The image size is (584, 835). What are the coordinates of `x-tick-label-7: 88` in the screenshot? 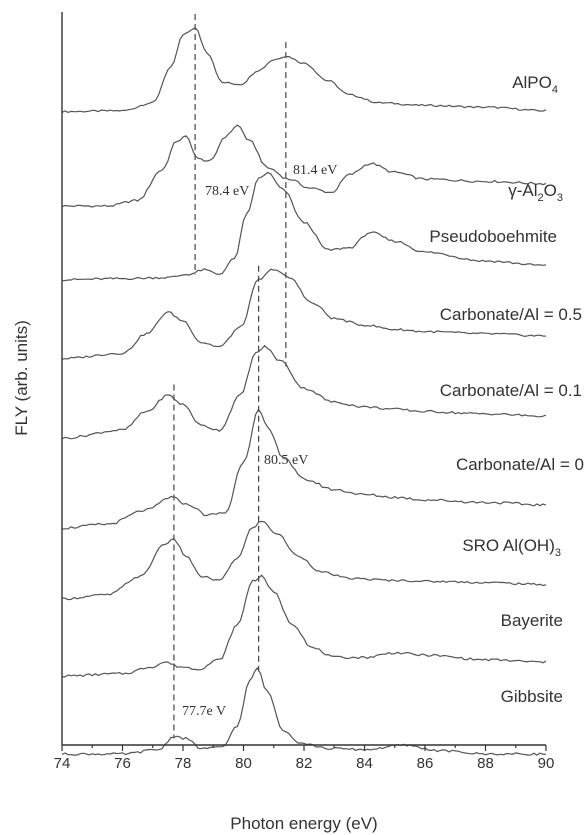 It's located at (485, 763).